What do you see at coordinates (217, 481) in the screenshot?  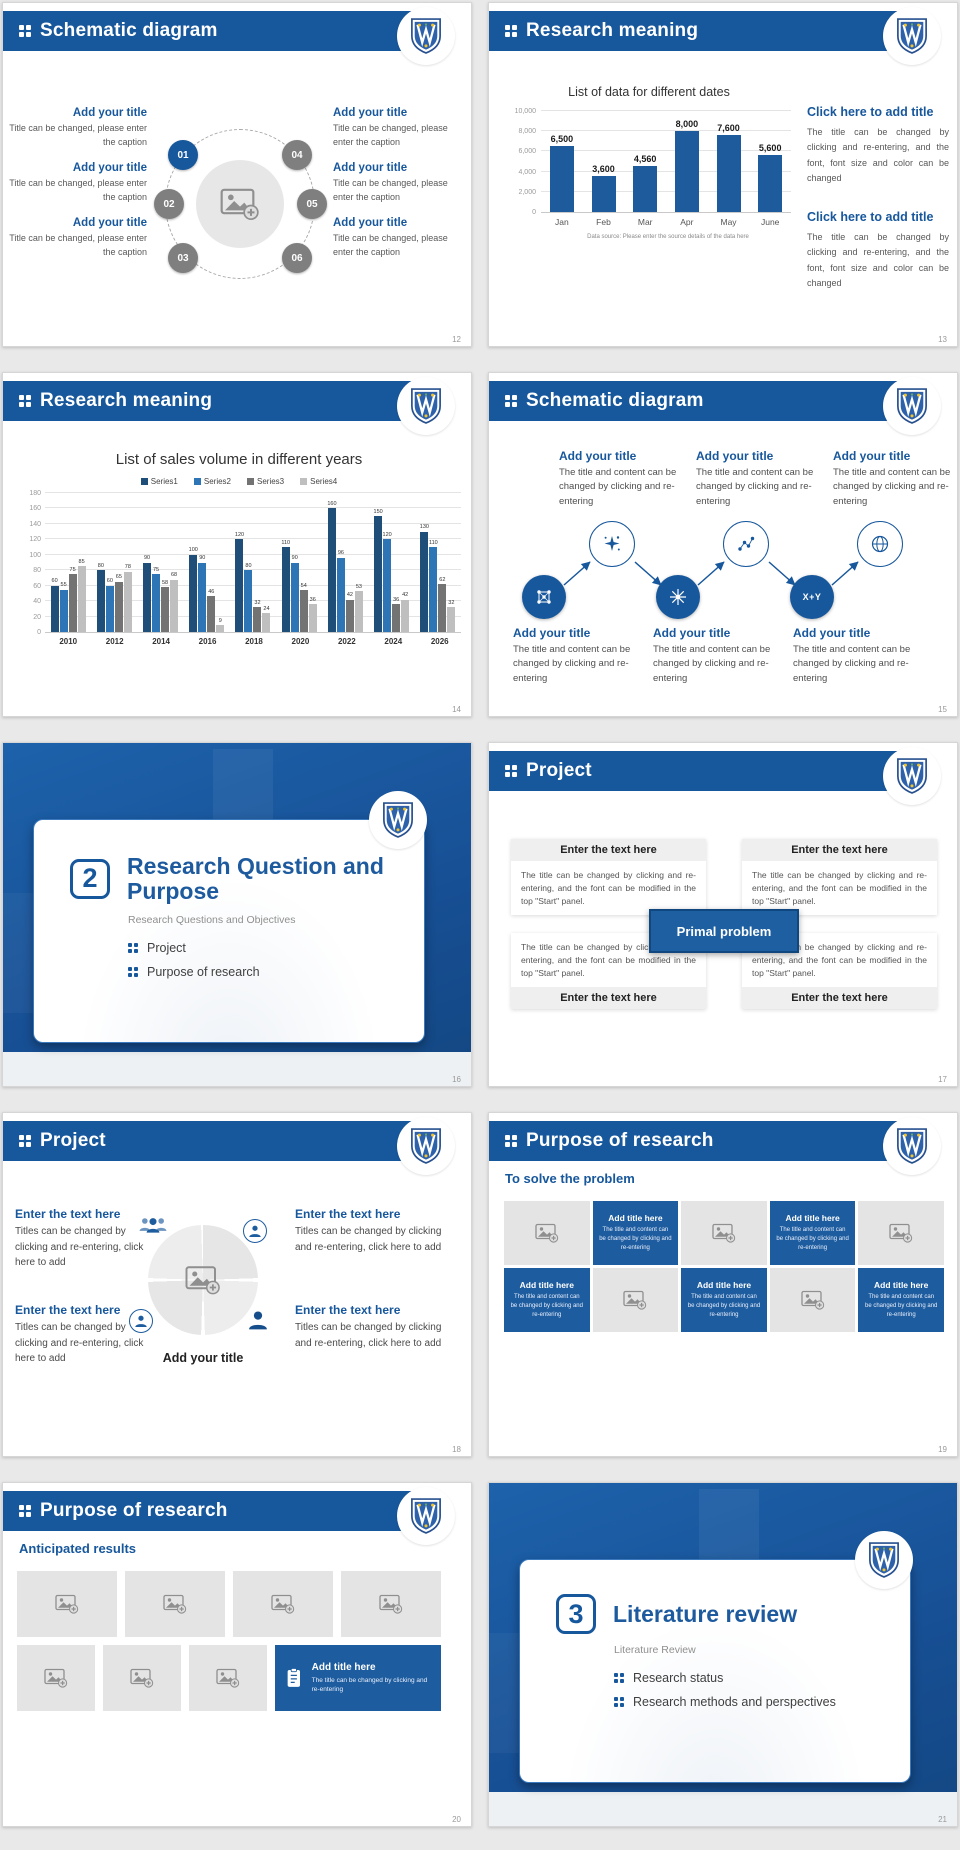 I see `legend-label: Series2` at bounding box center [217, 481].